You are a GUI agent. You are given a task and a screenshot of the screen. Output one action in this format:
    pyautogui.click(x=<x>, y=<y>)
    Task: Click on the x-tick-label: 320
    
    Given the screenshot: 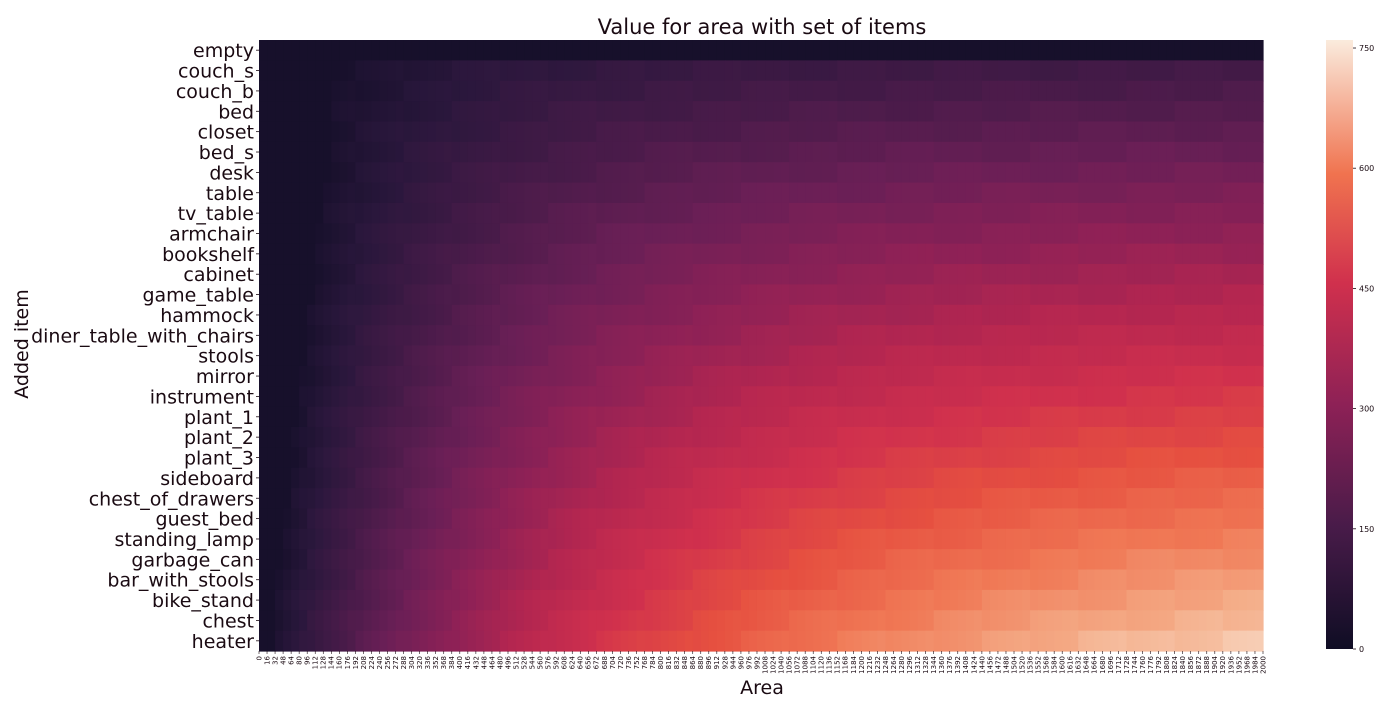 What is the action you would take?
    pyautogui.click(x=420, y=662)
    